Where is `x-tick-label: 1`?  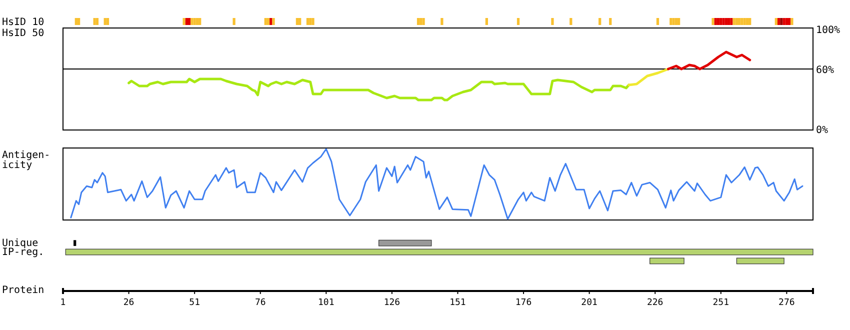 x-tick-label: 1 is located at coordinates (63, 303).